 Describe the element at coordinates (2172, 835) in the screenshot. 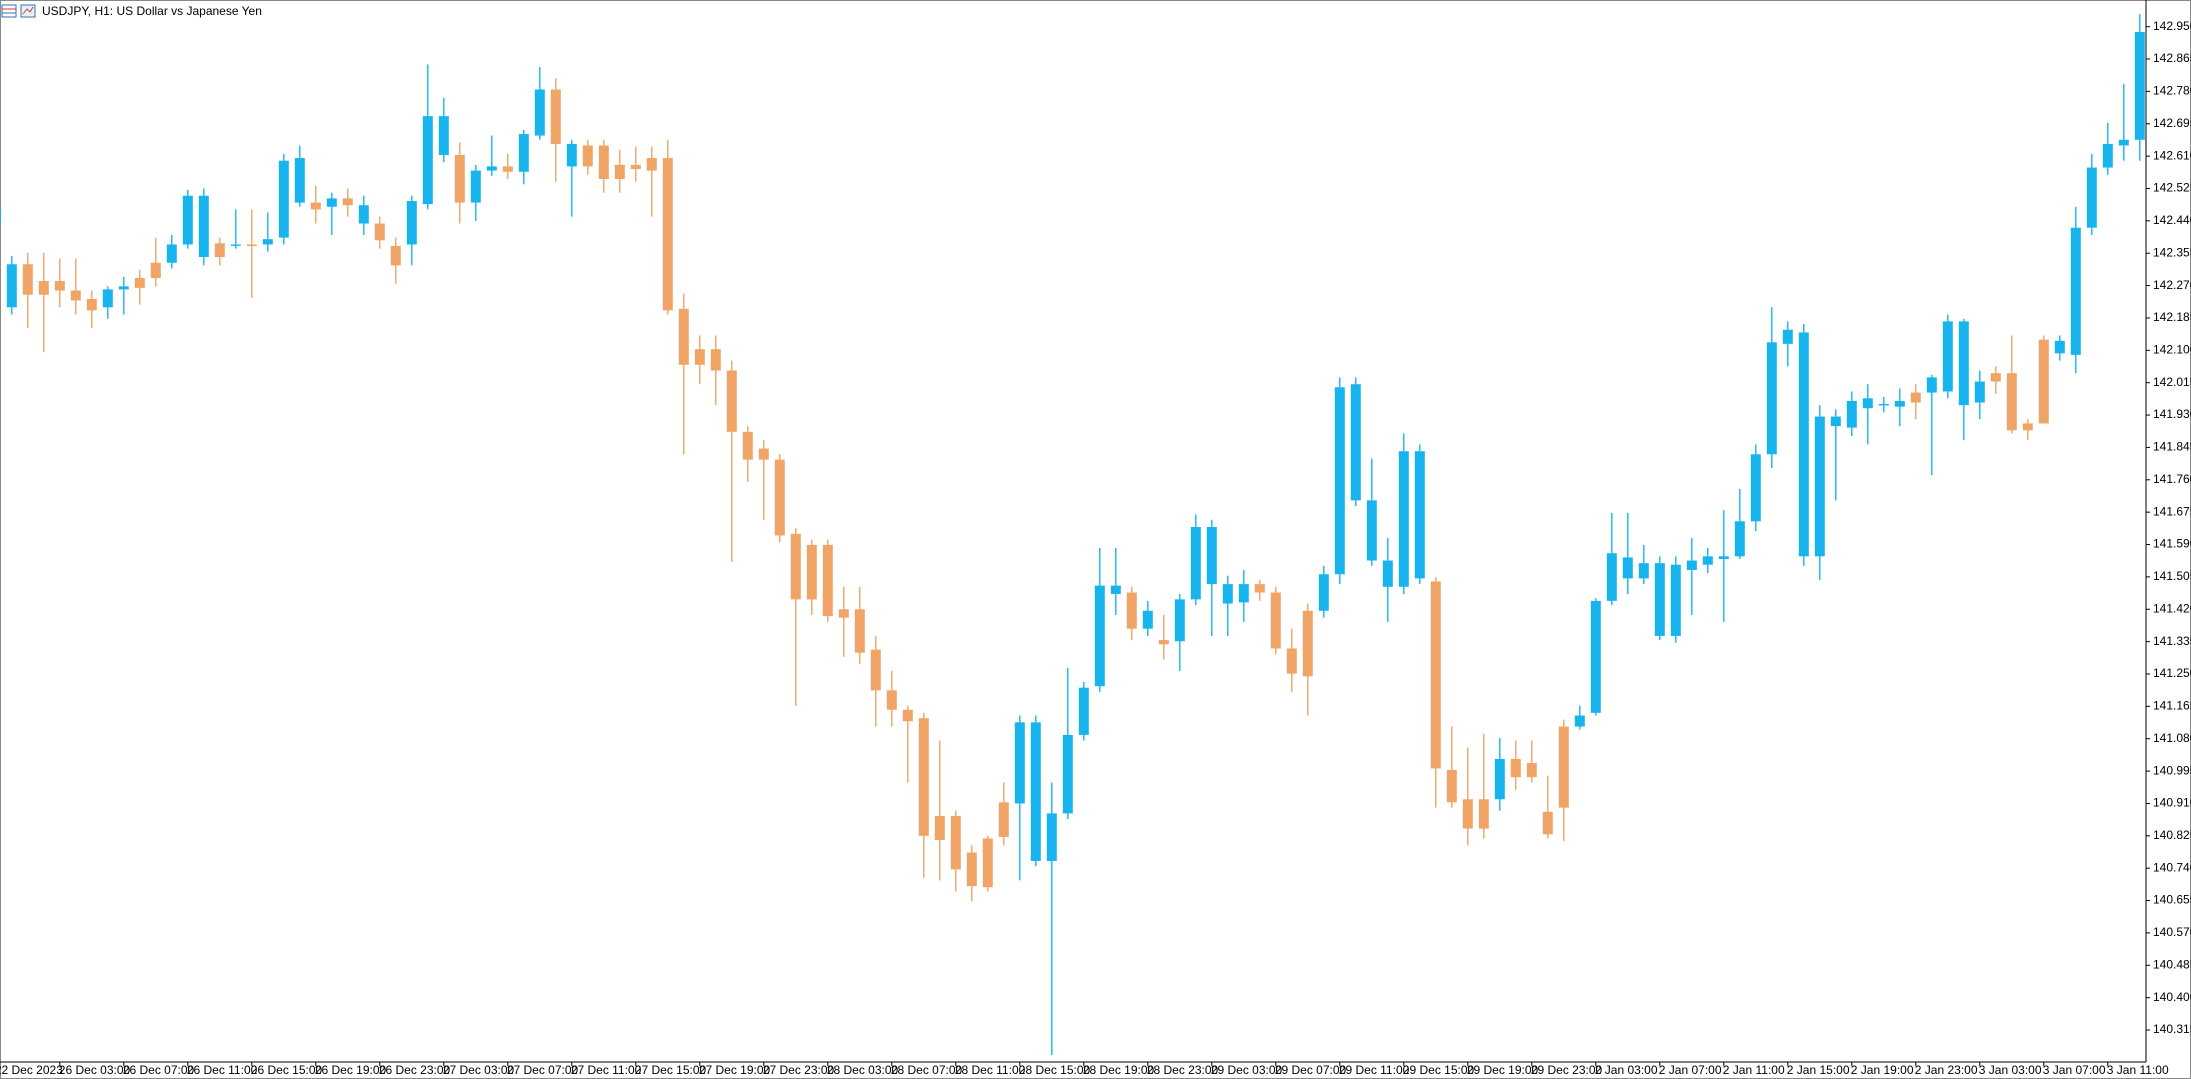

I see `y-tick-label: 140.825` at that location.